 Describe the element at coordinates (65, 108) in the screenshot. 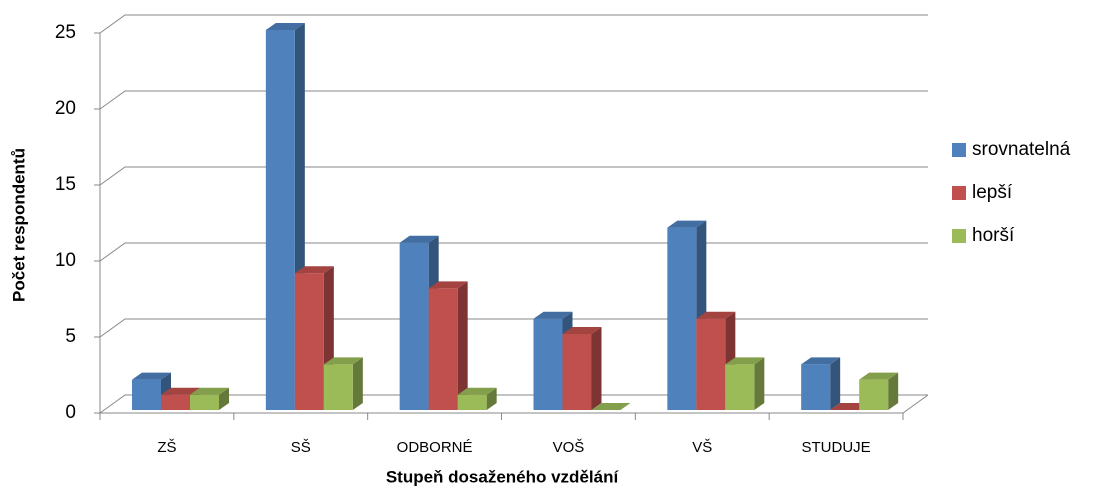

I see `y-tick-label: 20` at that location.